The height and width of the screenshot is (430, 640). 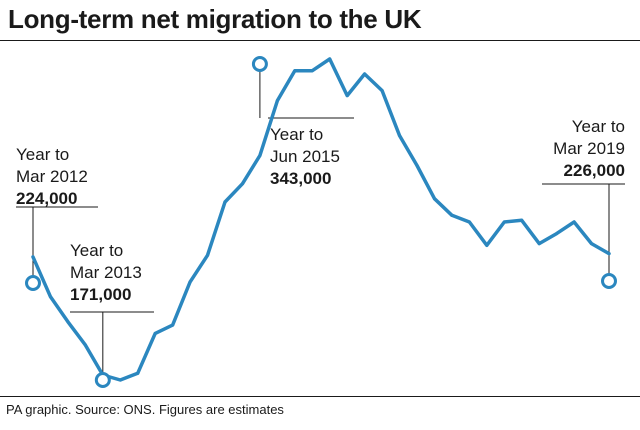 I want to click on annotation-mar-2013-value: 171,000, so click(x=100, y=294).